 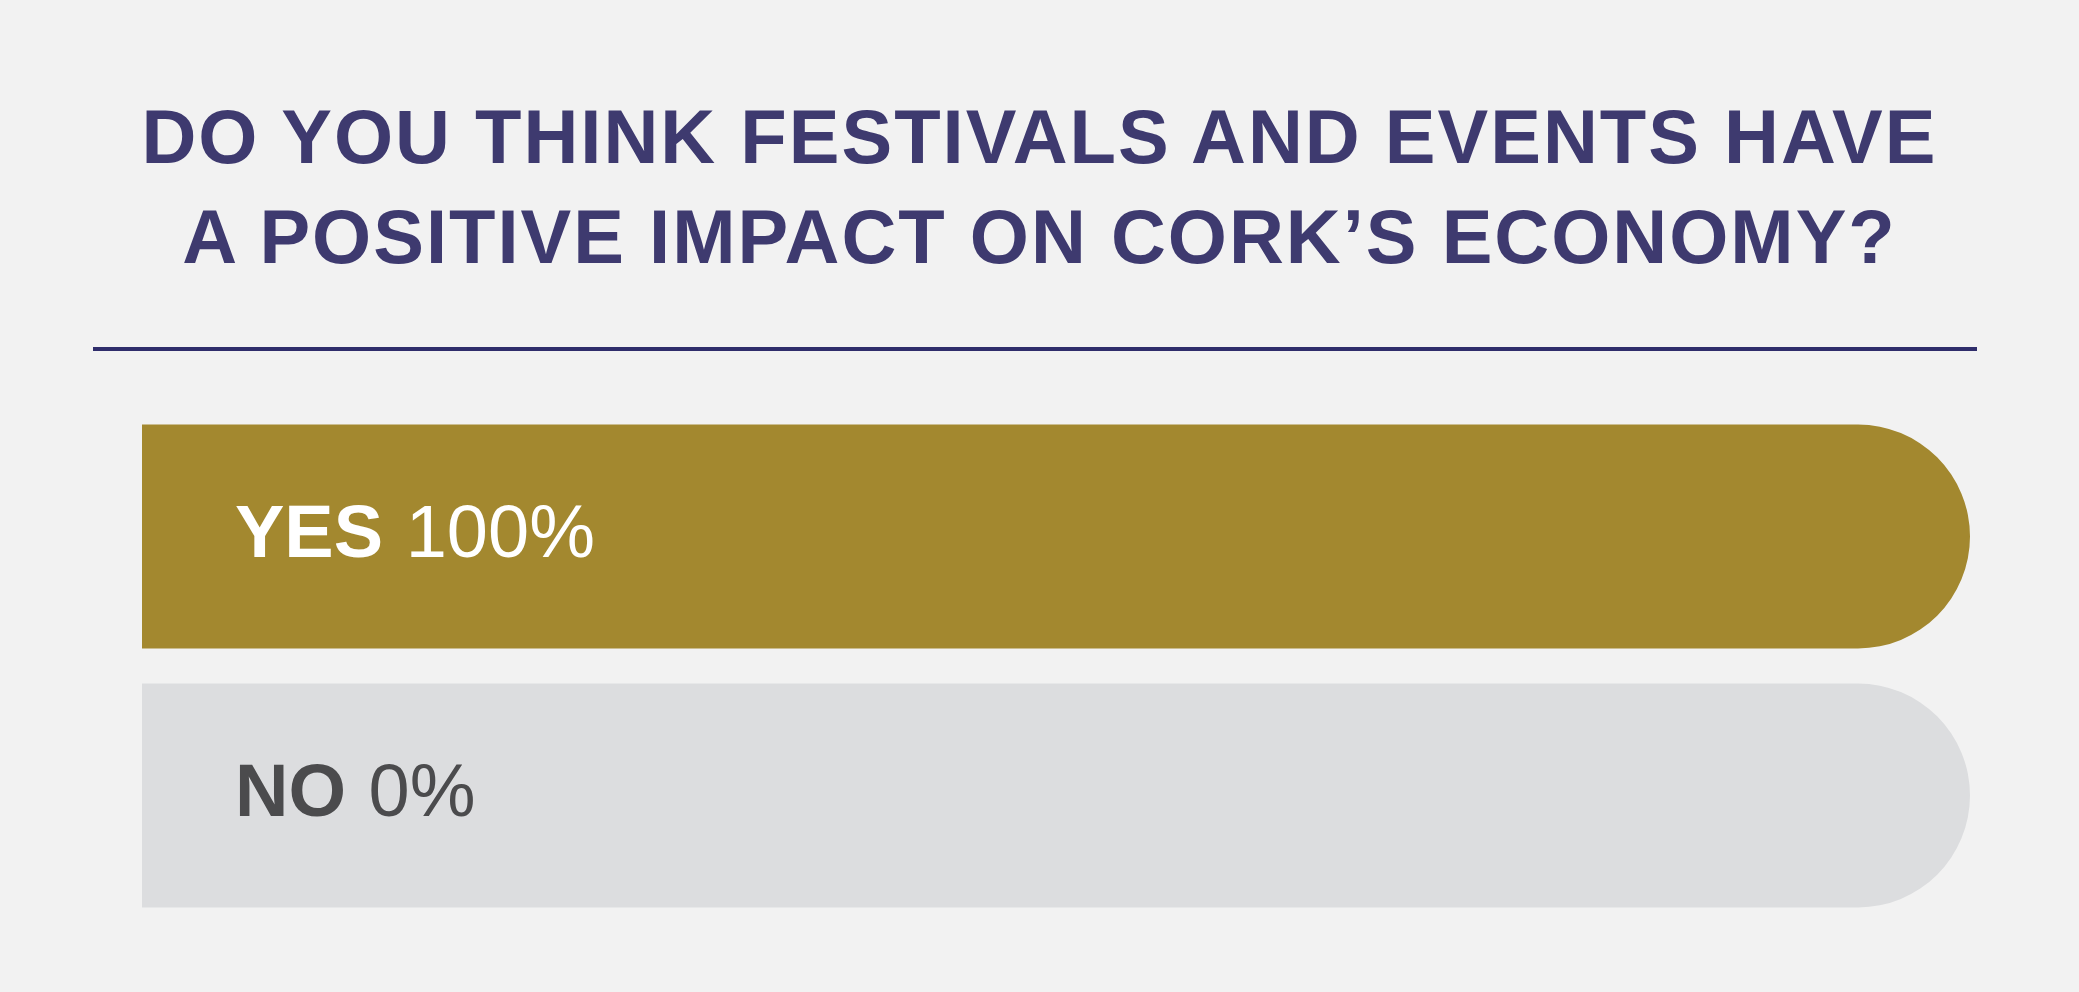 I want to click on data-label: 100%, so click(x=500, y=531).